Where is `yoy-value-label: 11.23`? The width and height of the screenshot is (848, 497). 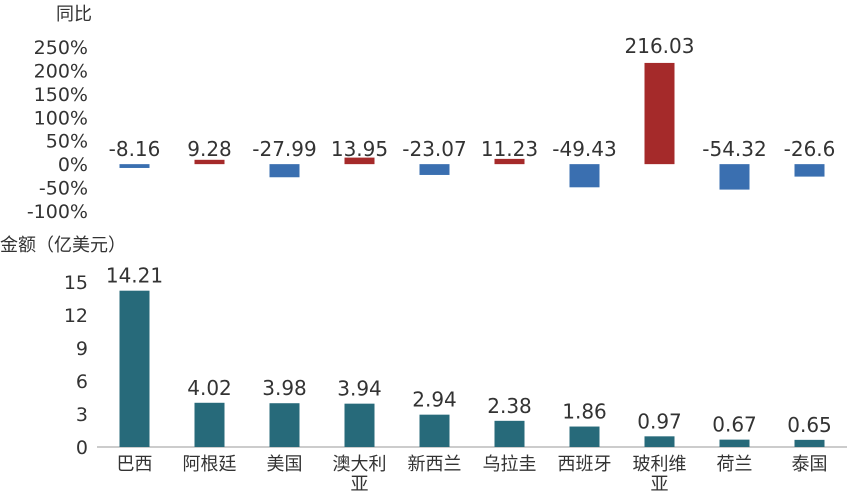
yoy-value-label: 11.23 is located at coordinates (509, 149).